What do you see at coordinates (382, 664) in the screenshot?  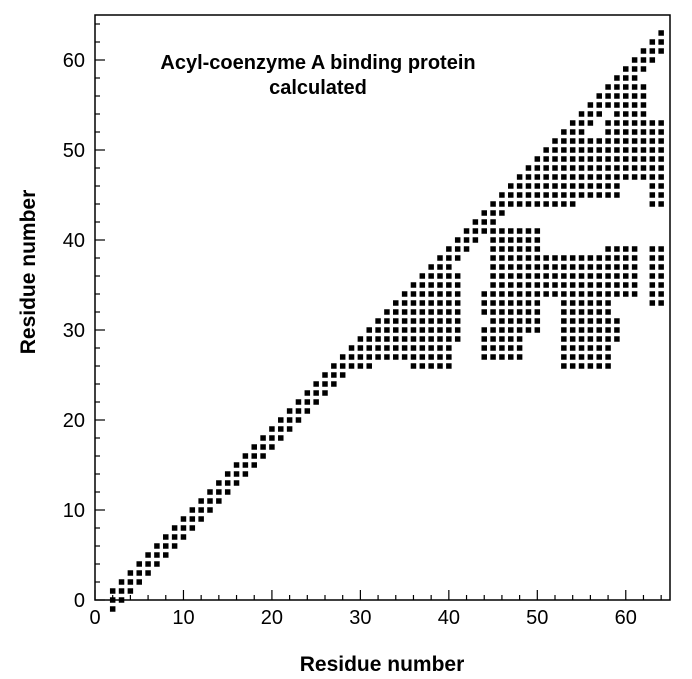 I see `x-axis-title: Residue number` at bounding box center [382, 664].